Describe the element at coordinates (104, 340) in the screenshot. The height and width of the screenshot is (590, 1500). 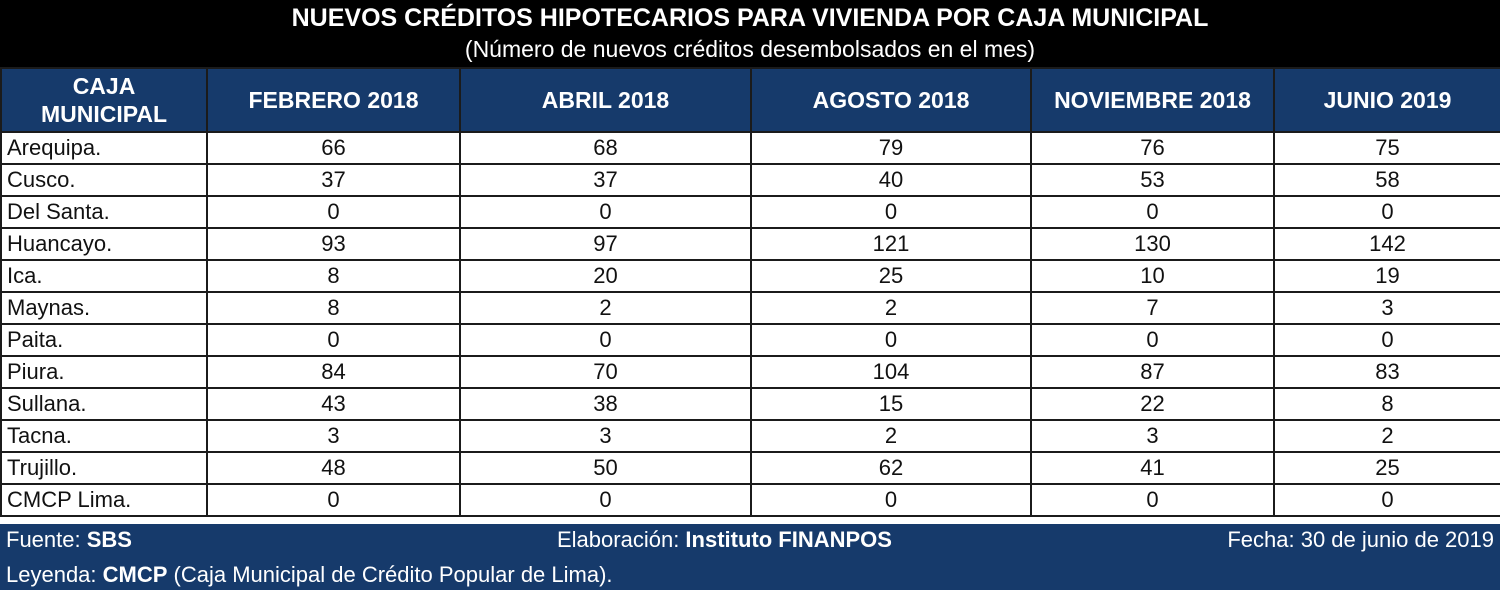
I see `caja-name-cell: Paita.` at that location.